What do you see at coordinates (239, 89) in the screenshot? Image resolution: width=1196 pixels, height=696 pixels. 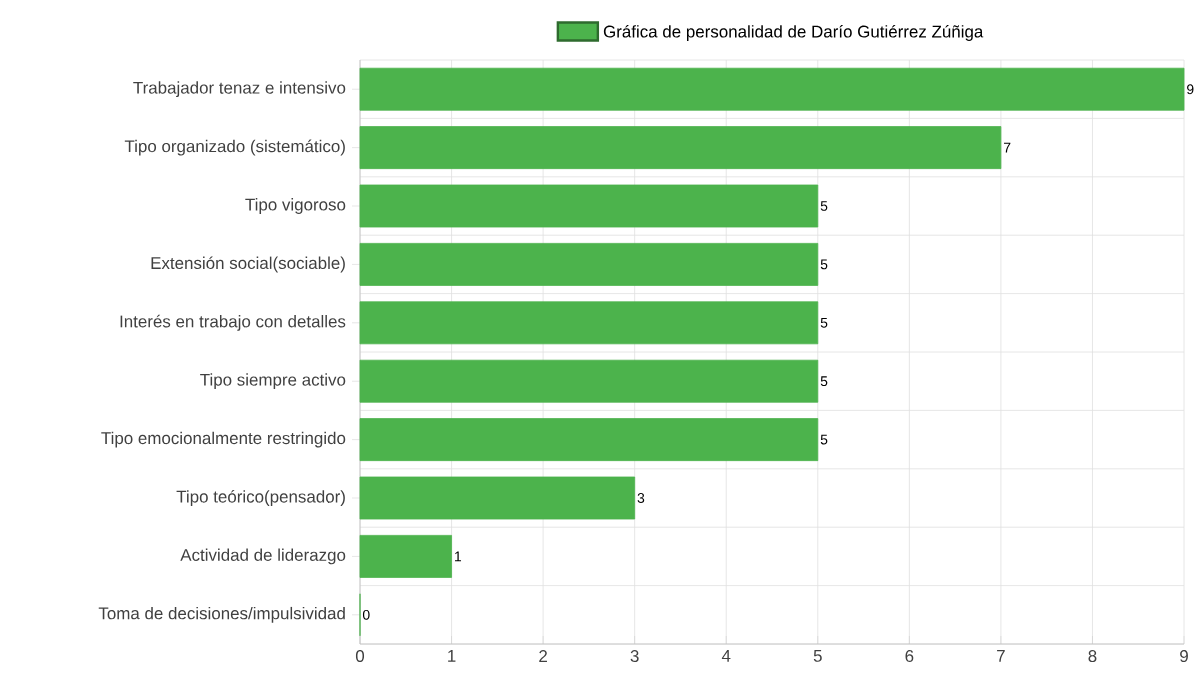 I see `y-tick-label: Trabajador tenaz e intensivo` at bounding box center [239, 89].